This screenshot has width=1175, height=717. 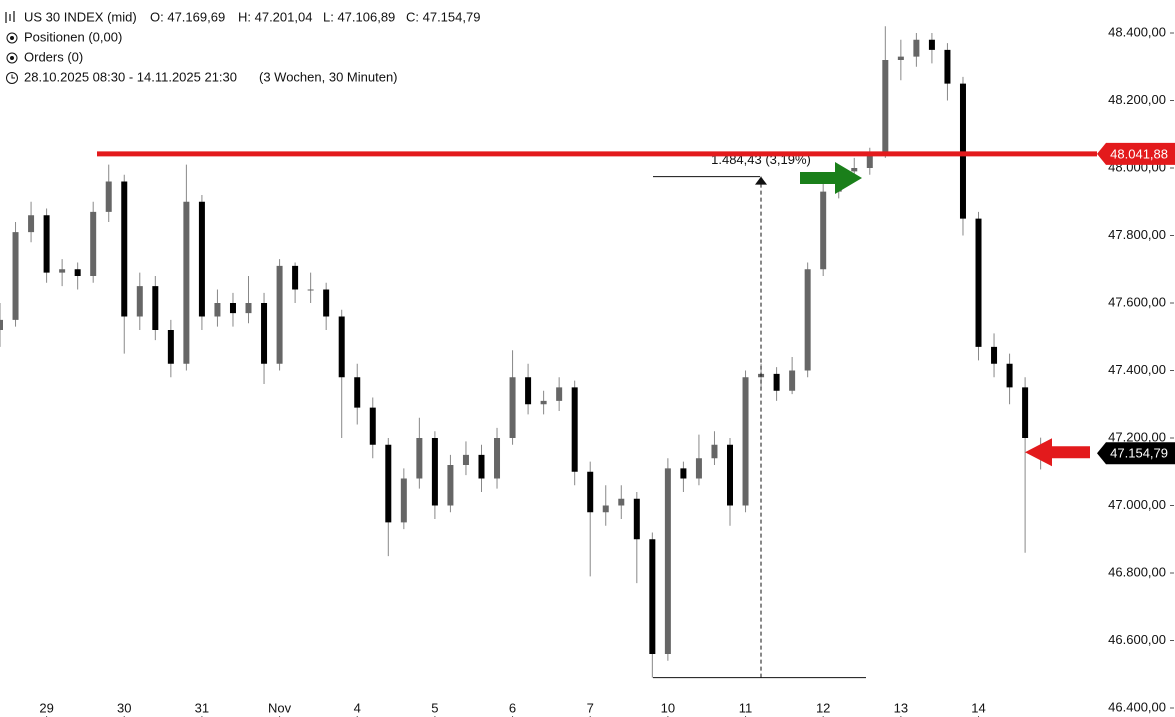 I want to click on orders-icon, so click(x=12, y=58).